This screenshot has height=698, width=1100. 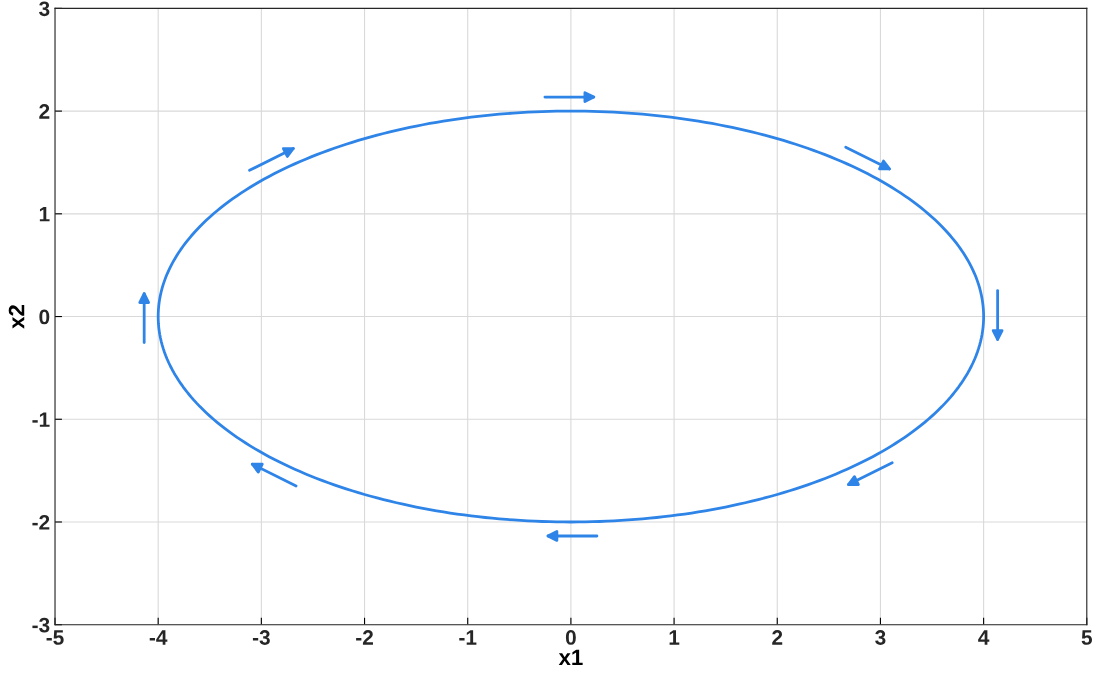 What do you see at coordinates (570, 657) in the screenshot?
I see `x-axis-title: x1` at bounding box center [570, 657].